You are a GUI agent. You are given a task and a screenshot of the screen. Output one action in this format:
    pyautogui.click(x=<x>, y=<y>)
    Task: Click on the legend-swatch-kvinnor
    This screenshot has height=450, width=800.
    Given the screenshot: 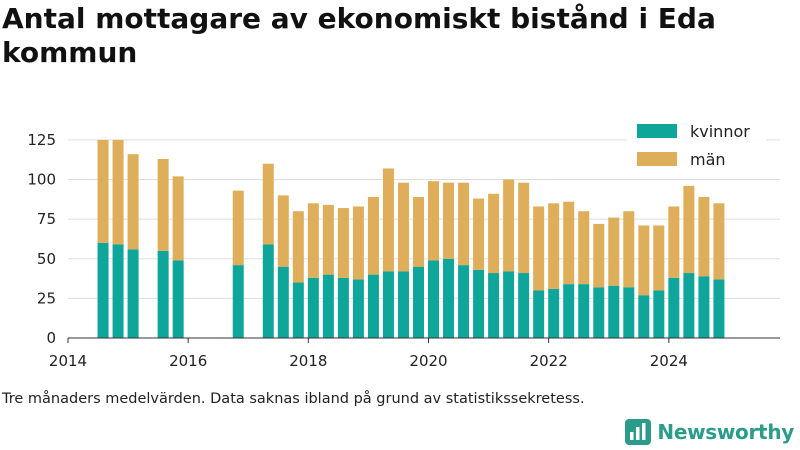 What is the action you would take?
    pyautogui.click(x=657, y=131)
    